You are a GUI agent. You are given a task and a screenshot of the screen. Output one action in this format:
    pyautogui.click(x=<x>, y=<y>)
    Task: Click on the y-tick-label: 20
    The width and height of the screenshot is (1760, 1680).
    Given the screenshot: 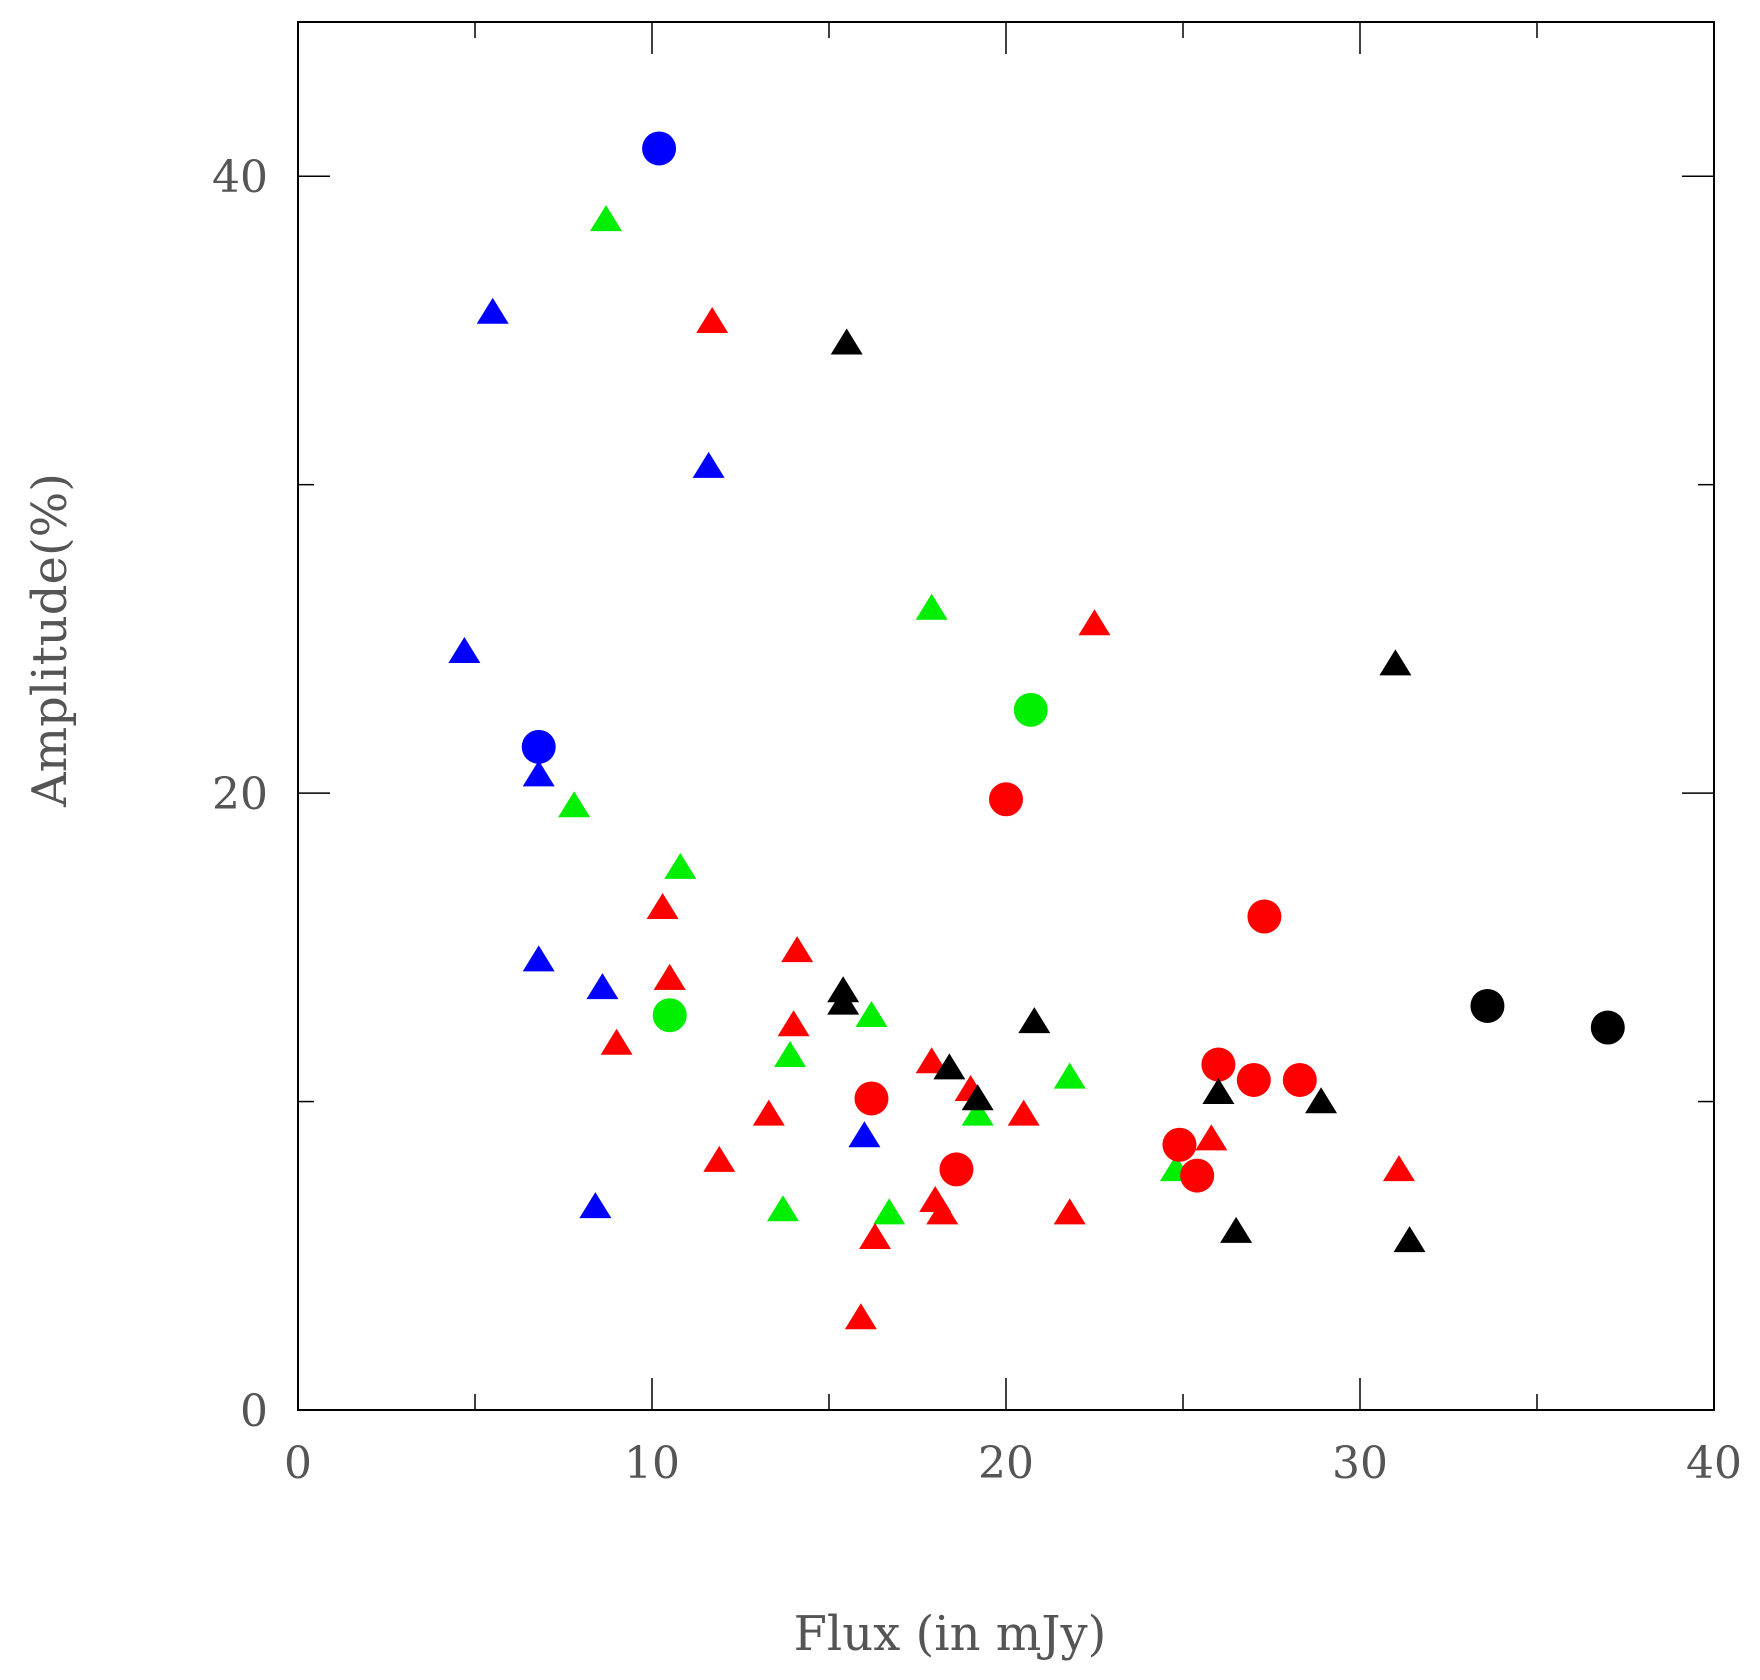 What is the action you would take?
    pyautogui.click(x=240, y=794)
    